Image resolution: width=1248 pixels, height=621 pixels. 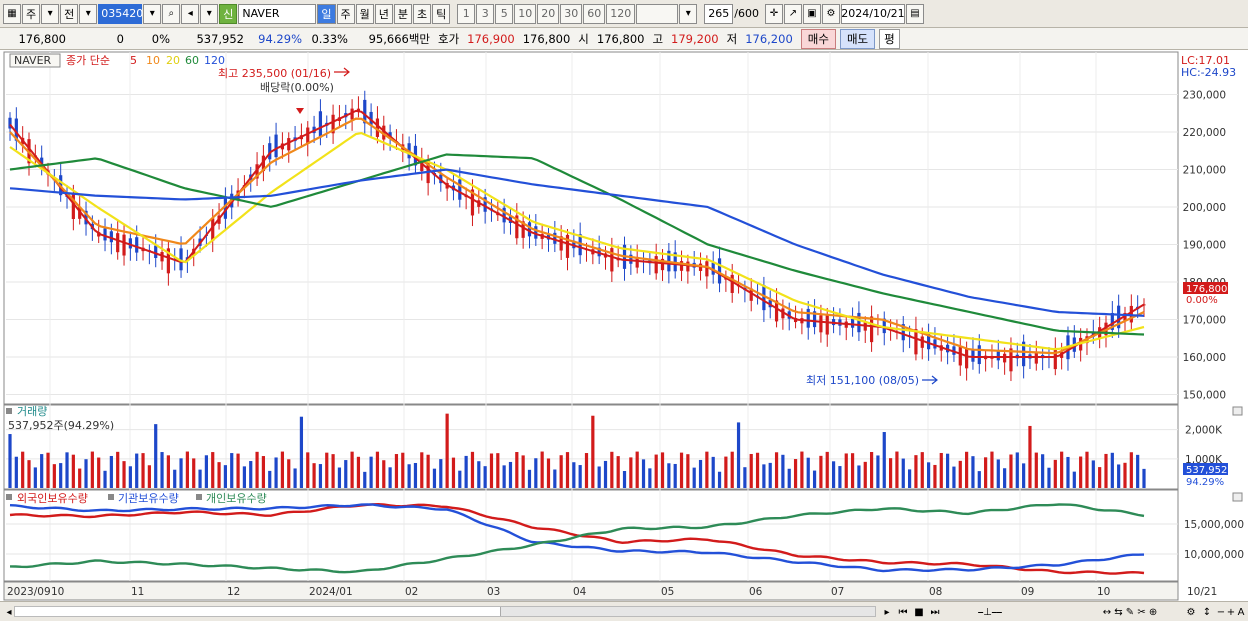 What do you see at coordinates (402, 13) in the screenshot?
I see `period-tab-minute: 분` at bounding box center [402, 13].